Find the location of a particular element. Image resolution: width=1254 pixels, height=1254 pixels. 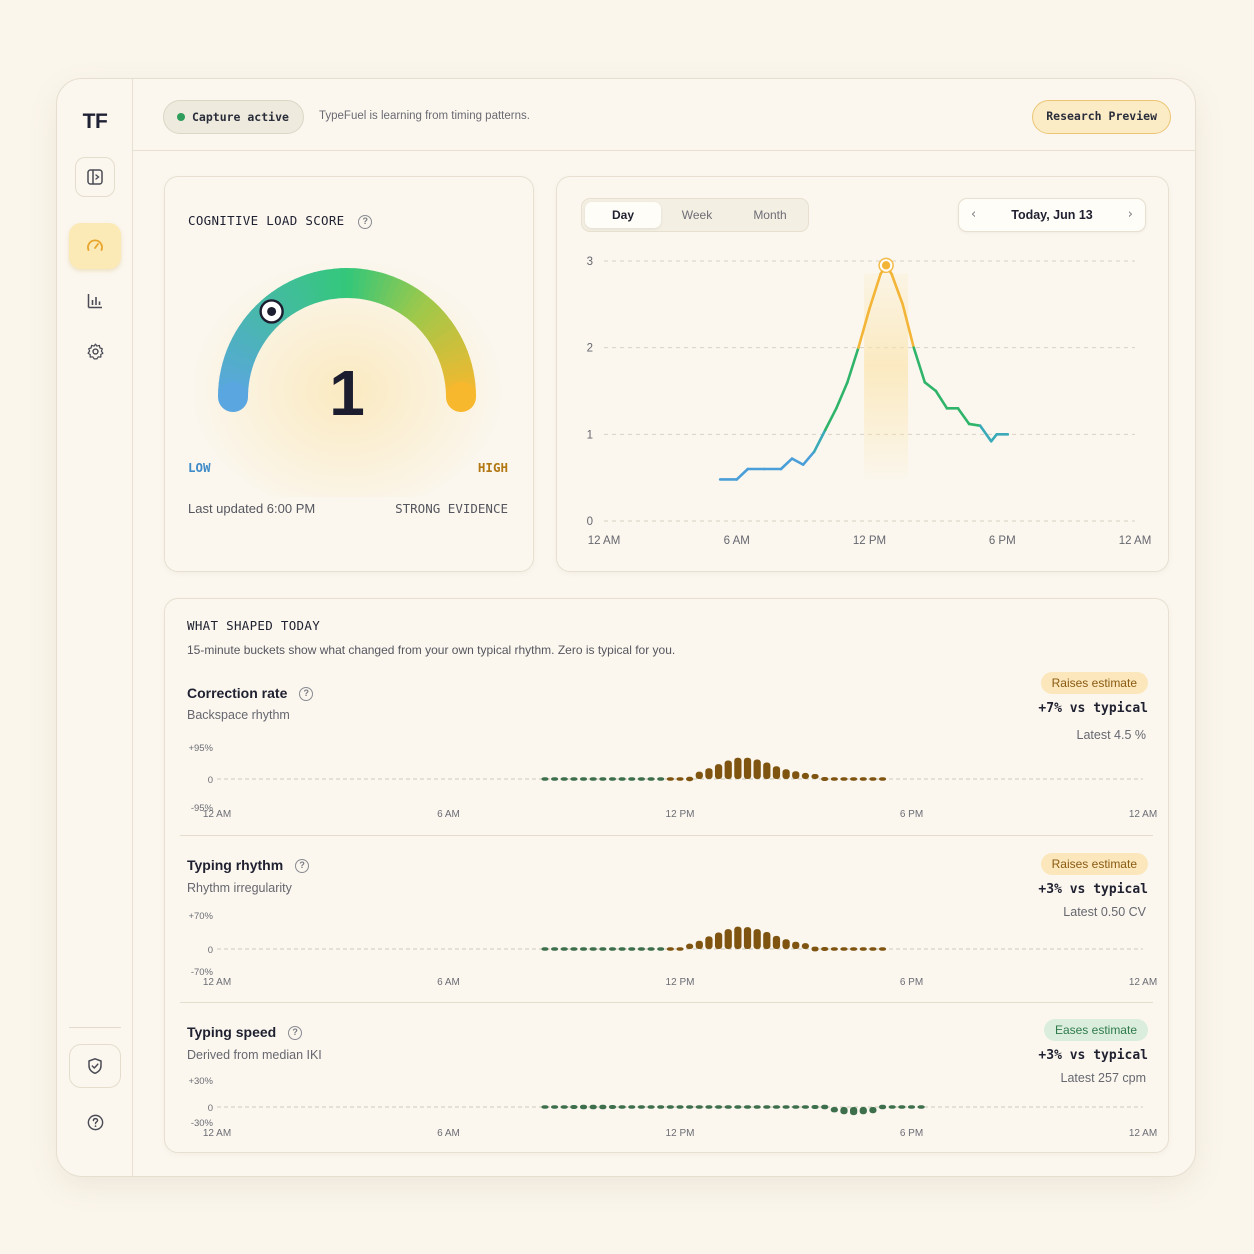

what-shaped-title: WHAT SHAPED TODAY is located at coordinates (254, 625).